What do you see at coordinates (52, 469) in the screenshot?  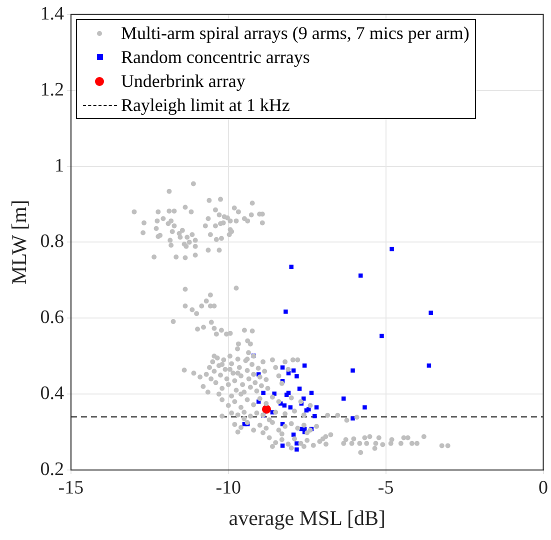 I see `y-tick-label: 0.2` at bounding box center [52, 469].